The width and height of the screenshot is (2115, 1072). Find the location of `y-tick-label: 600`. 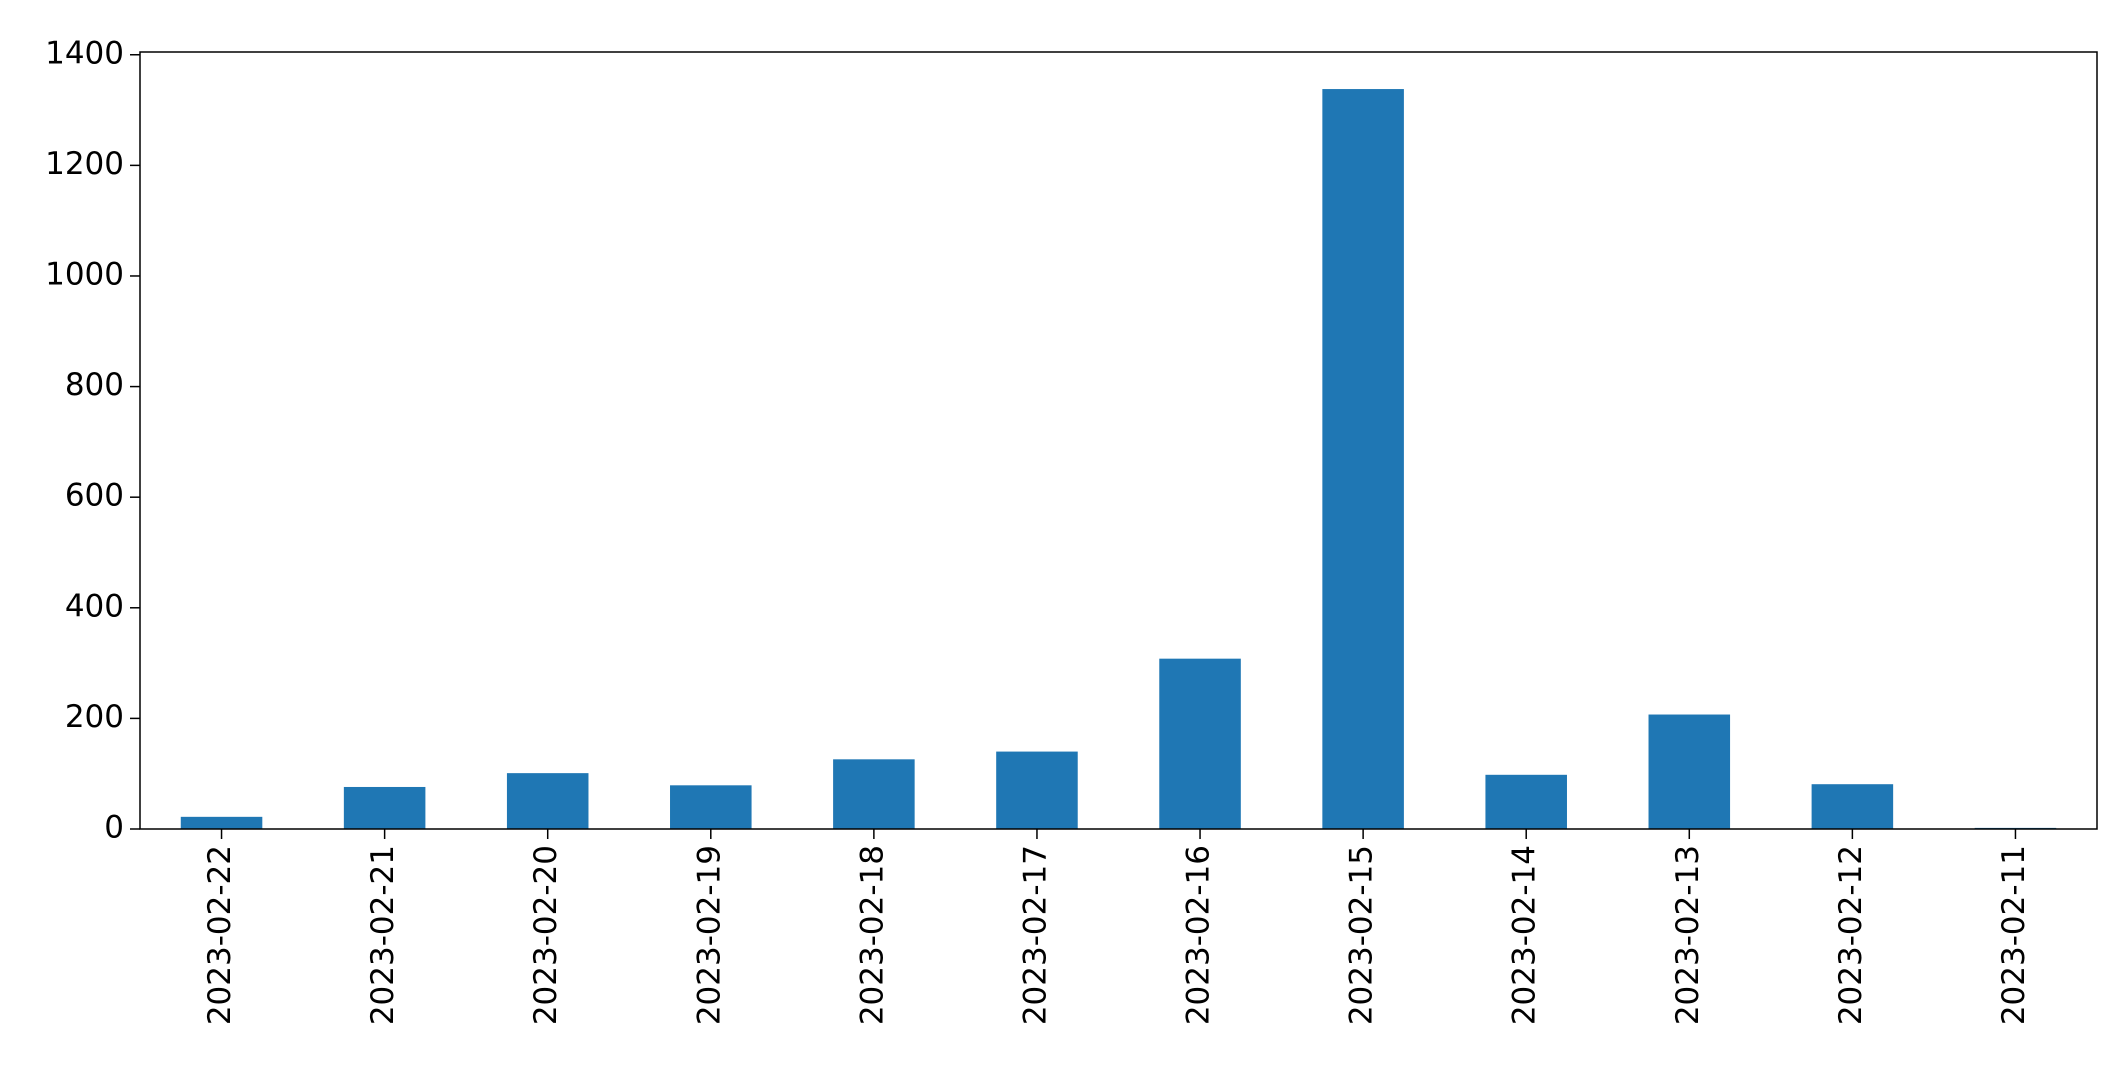

y-tick-label: 600 is located at coordinates (94, 496).